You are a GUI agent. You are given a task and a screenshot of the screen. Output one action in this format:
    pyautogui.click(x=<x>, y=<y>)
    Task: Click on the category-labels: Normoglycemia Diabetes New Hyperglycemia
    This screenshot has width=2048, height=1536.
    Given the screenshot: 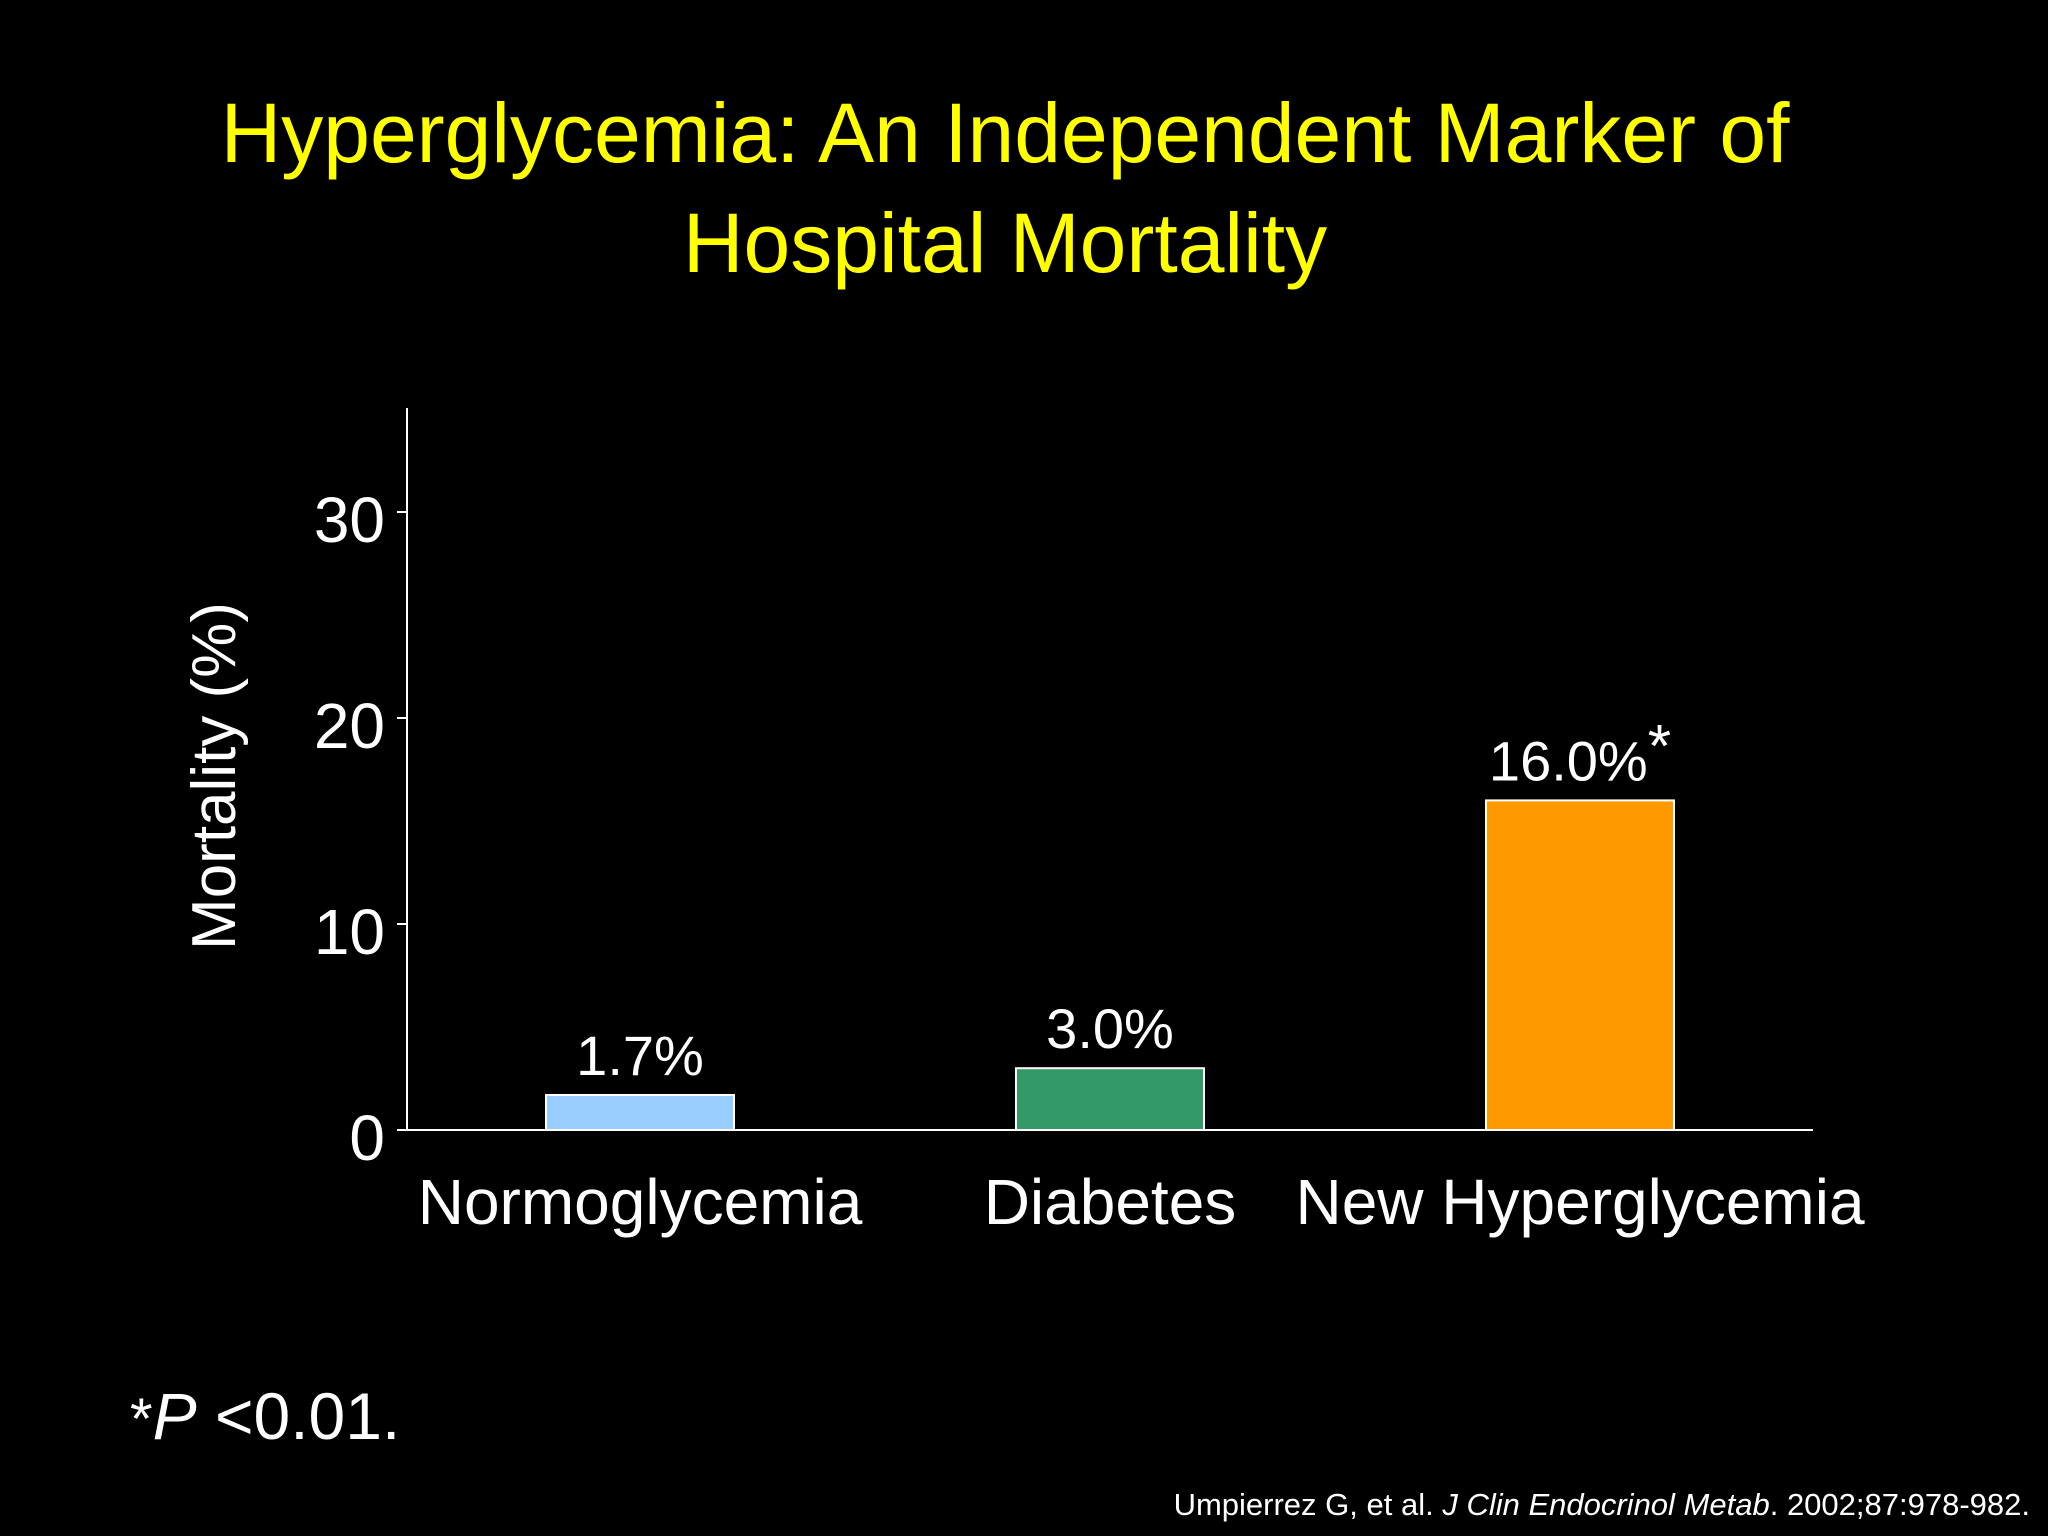 What is the action you would take?
    pyautogui.click(x=1141, y=1202)
    